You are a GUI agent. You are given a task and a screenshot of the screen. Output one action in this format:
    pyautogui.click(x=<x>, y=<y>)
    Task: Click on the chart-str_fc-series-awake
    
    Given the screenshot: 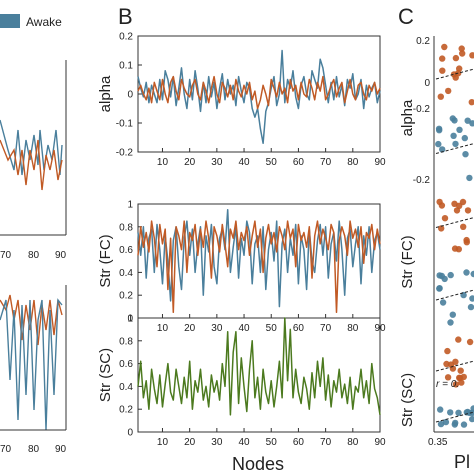 What is the action you would take?
    pyautogui.click(x=259, y=258)
    